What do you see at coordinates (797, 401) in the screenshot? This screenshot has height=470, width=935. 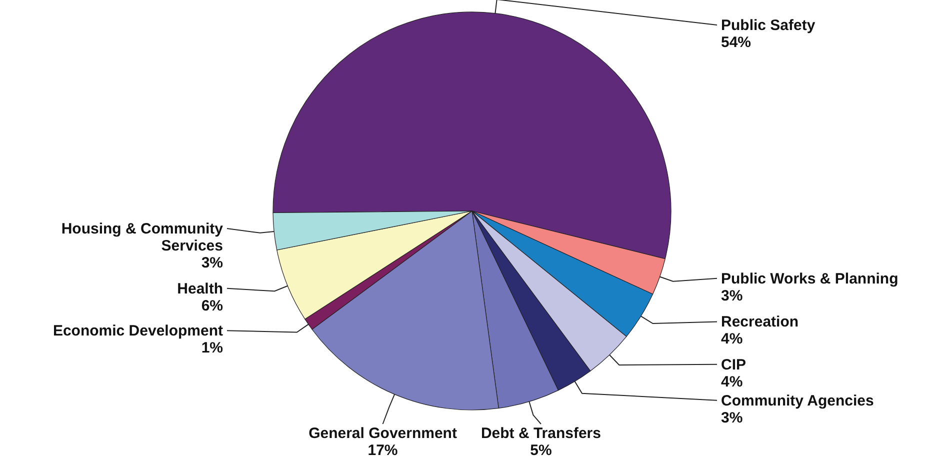 I see `slice-label: Community Agencies` at bounding box center [797, 401].